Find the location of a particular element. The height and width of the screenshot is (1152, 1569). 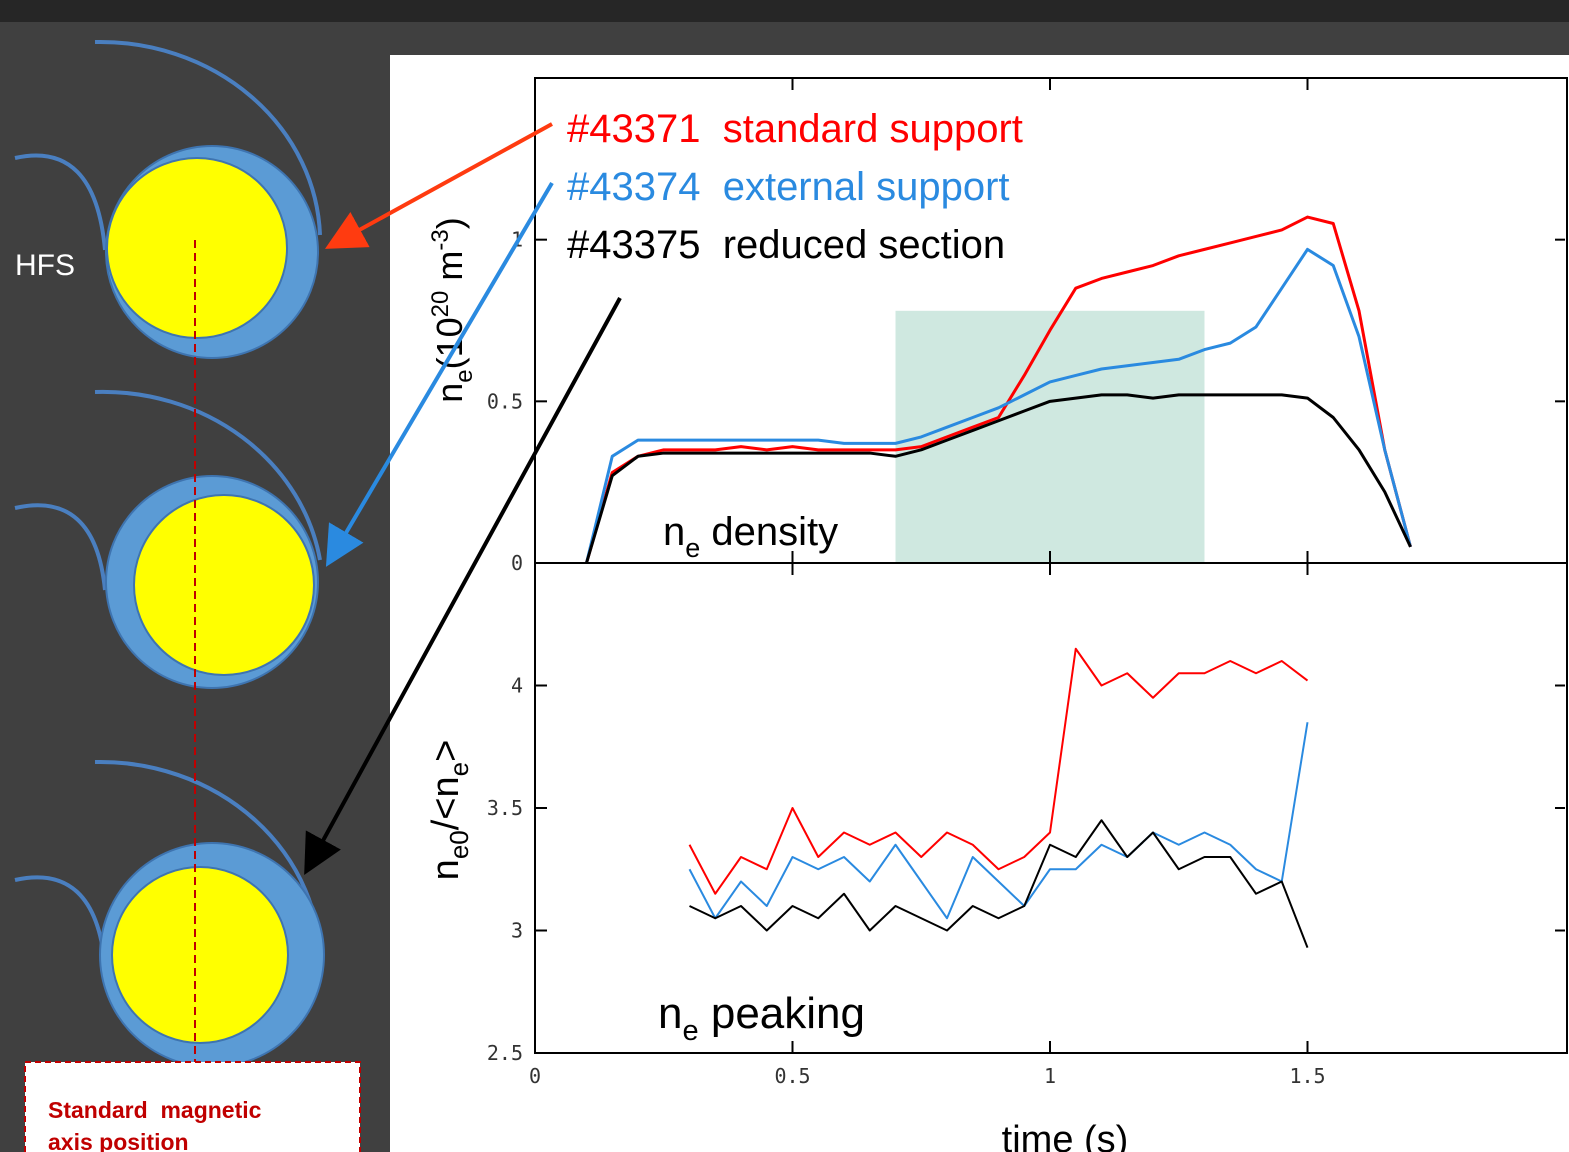

label-part: /<n is located at coordinates (446, 803).